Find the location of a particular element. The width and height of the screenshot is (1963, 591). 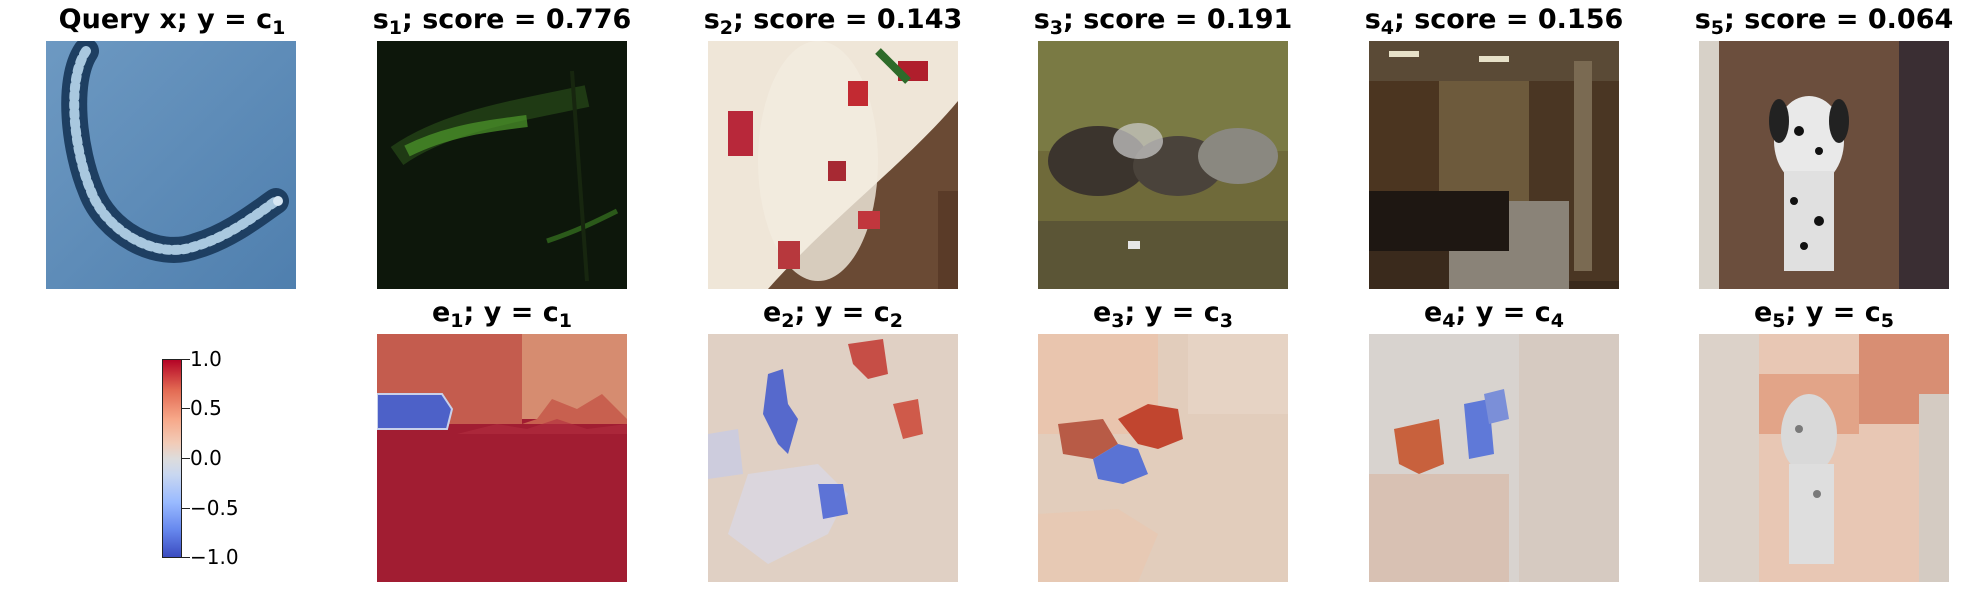

explanation-2-title: e2; y = c2 is located at coordinates (833, 317).